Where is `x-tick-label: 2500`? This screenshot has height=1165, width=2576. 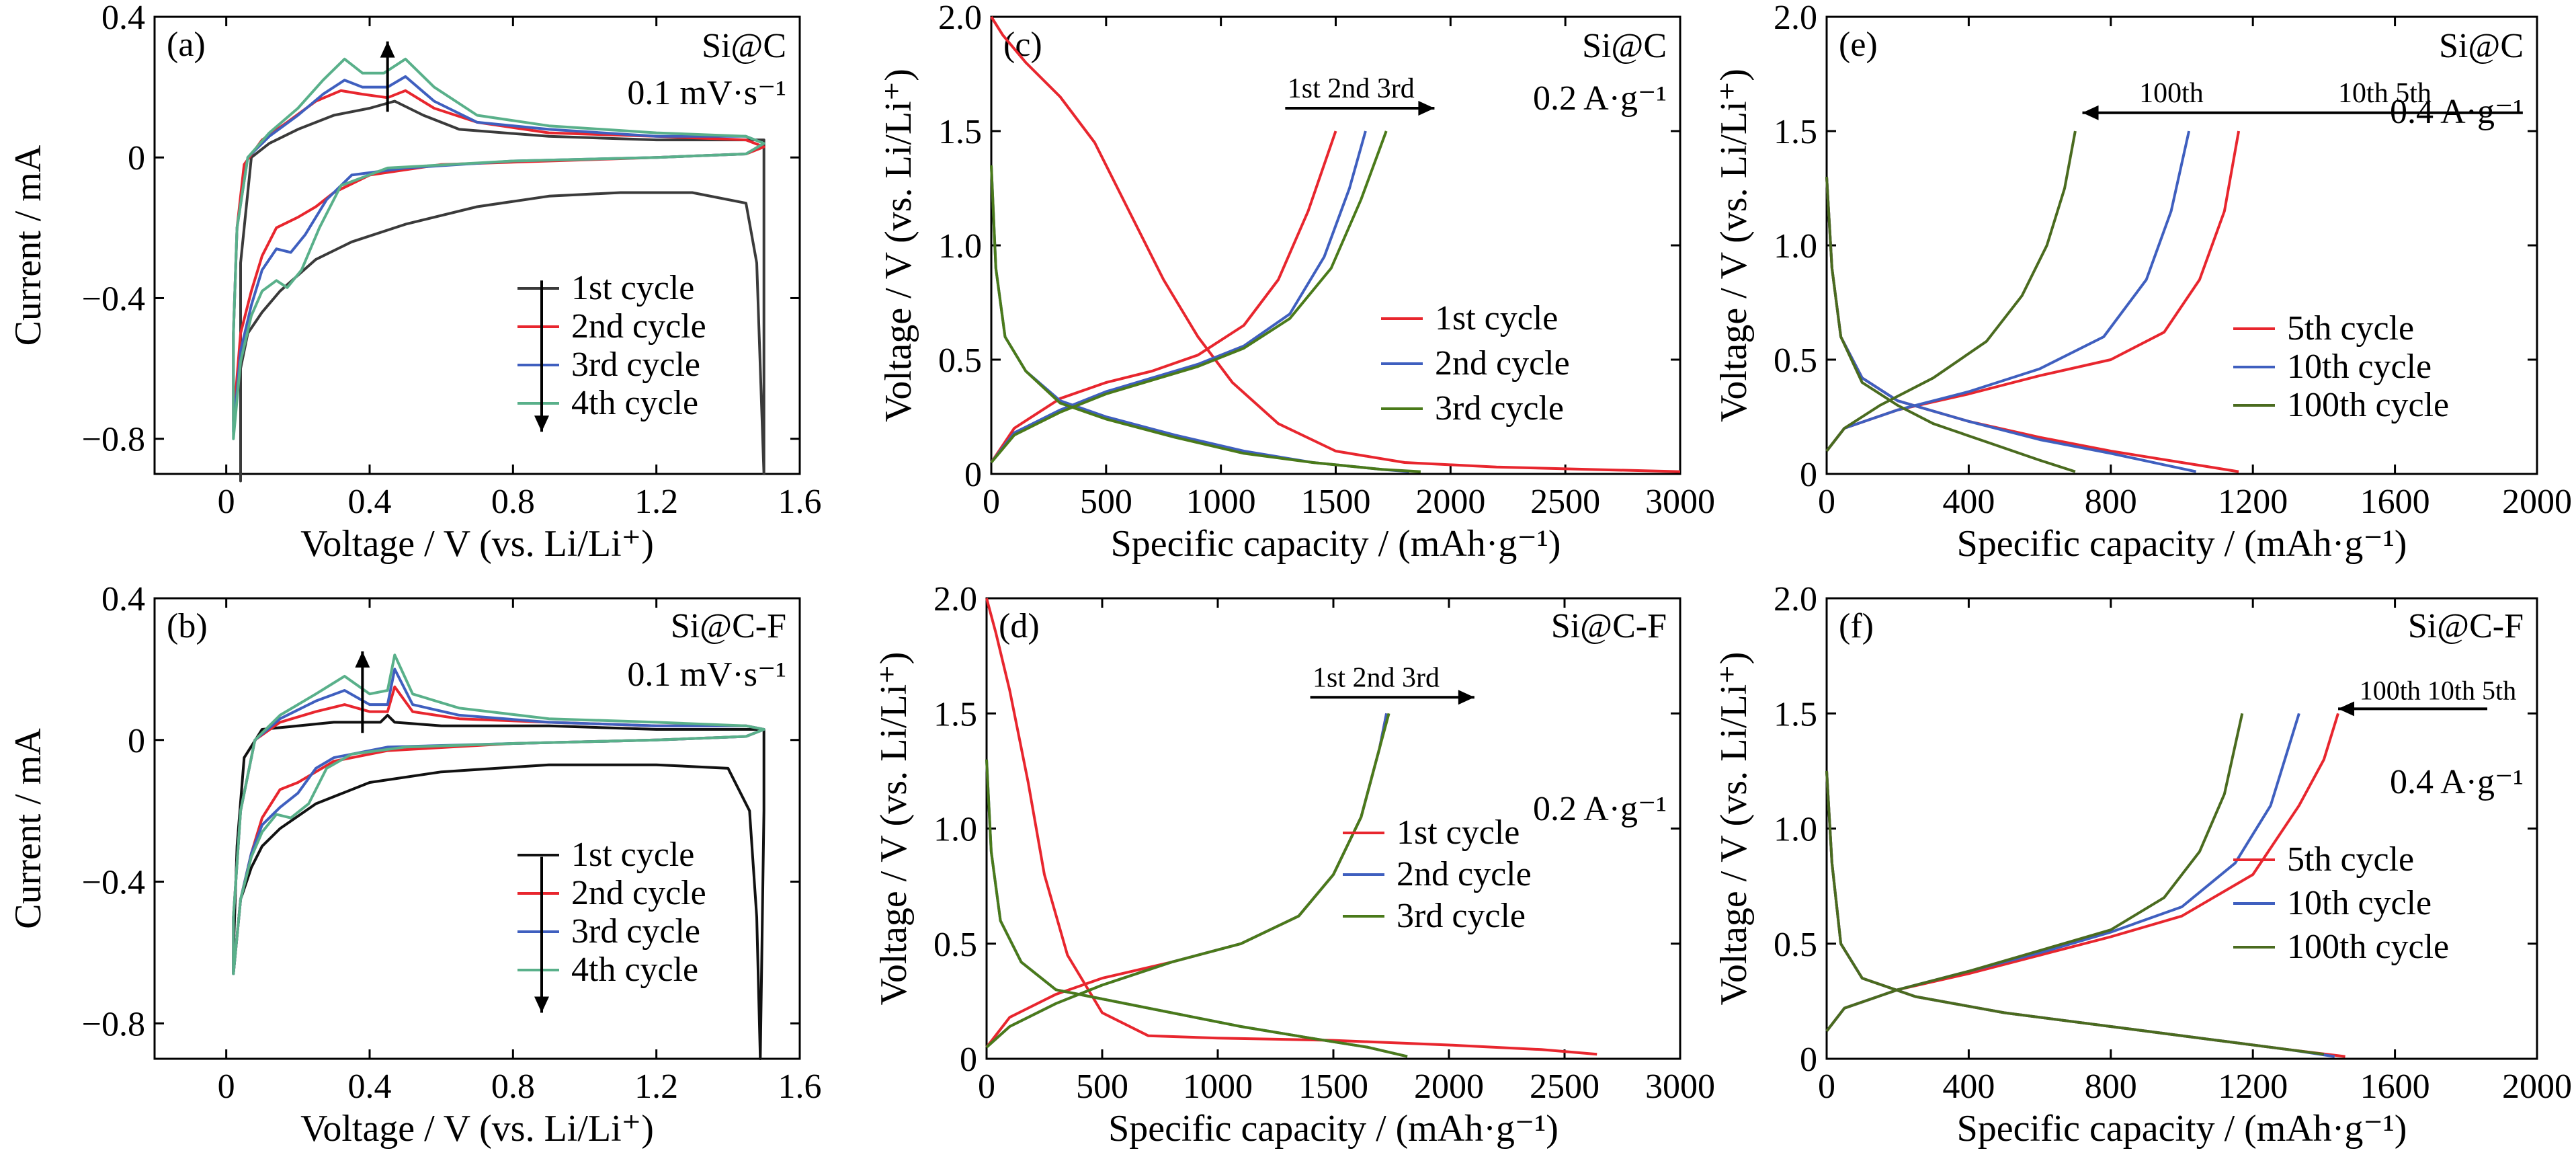
x-tick-label: 2500 is located at coordinates (1564, 1087).